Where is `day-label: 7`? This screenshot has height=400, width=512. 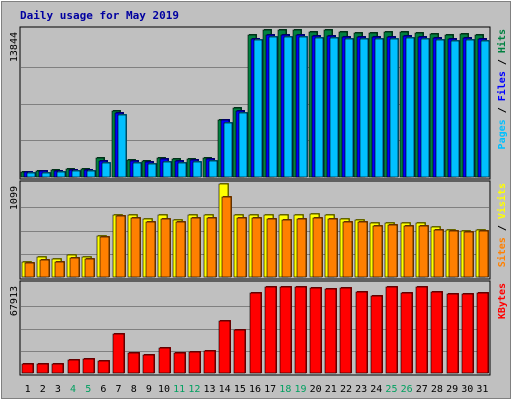 day-label: 7 is located at coordinates (119, 389).